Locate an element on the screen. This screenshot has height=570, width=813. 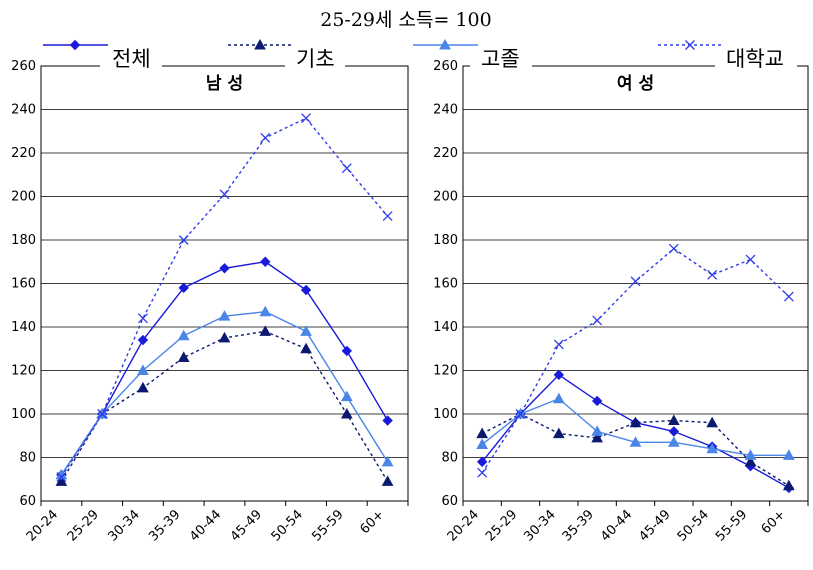
legend: 전체 기초 고졸 대학교 is located at coordinates (420, 55).